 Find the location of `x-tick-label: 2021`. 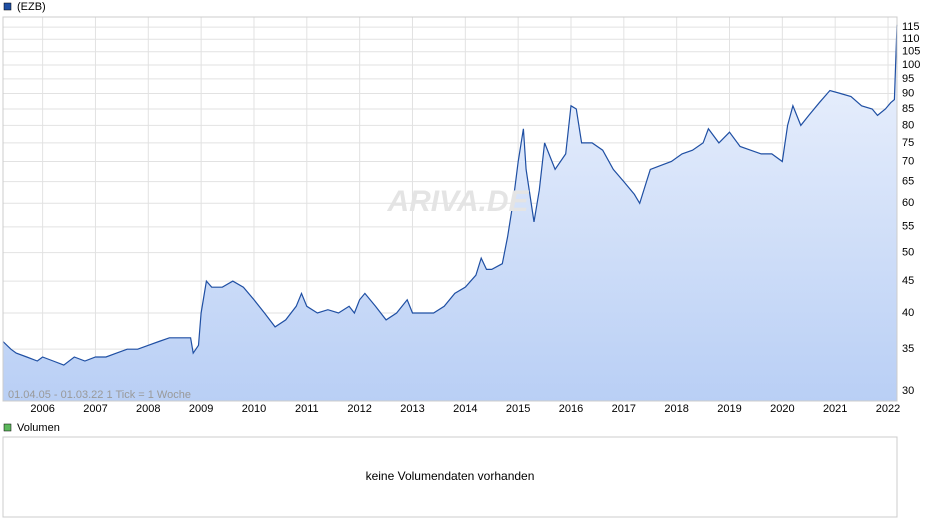

x-tick-label: 2021 is located at coordinates (835, 409).